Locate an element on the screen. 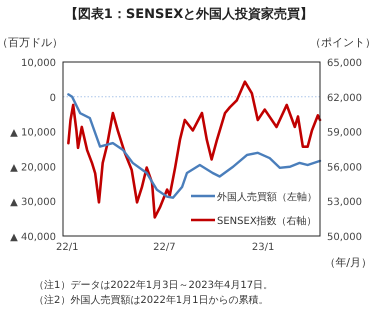 This screenshot has height=331, width=378. y-tick-label: ▲ 40,000 is located at coordinates (33, 237).